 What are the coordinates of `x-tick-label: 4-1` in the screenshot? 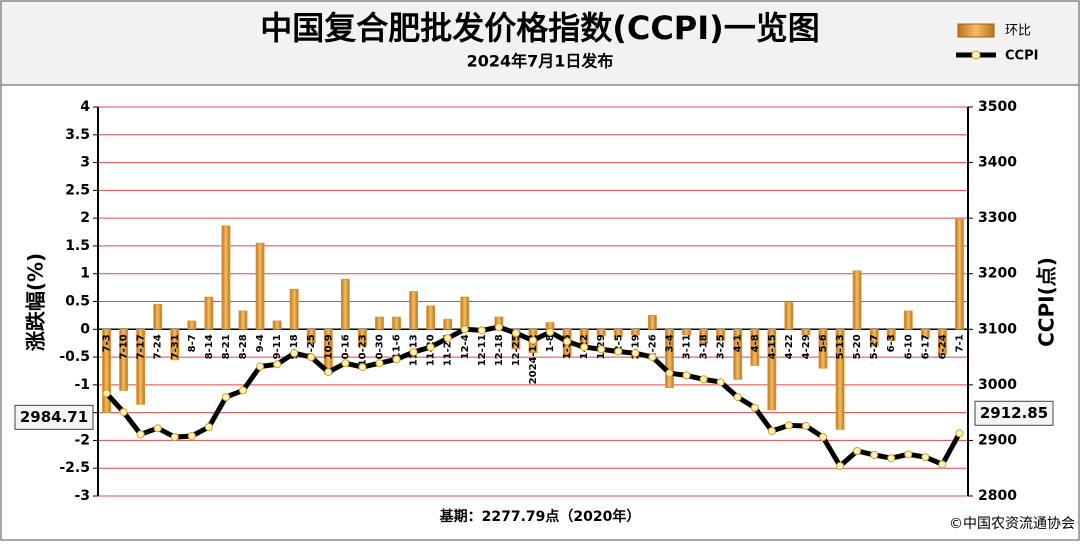 It's located at (738, 343).